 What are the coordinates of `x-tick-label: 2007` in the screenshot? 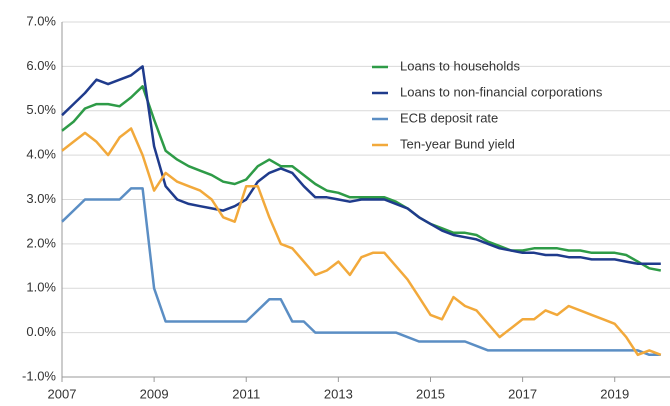 It's located at (62, 393).